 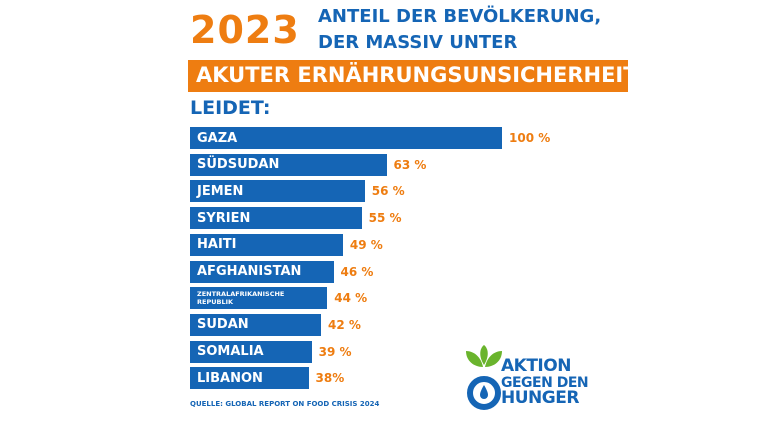 I want to click on title-line: ANTEIL DER BEVÖLKERUNG,, so click(x=460, y=16).